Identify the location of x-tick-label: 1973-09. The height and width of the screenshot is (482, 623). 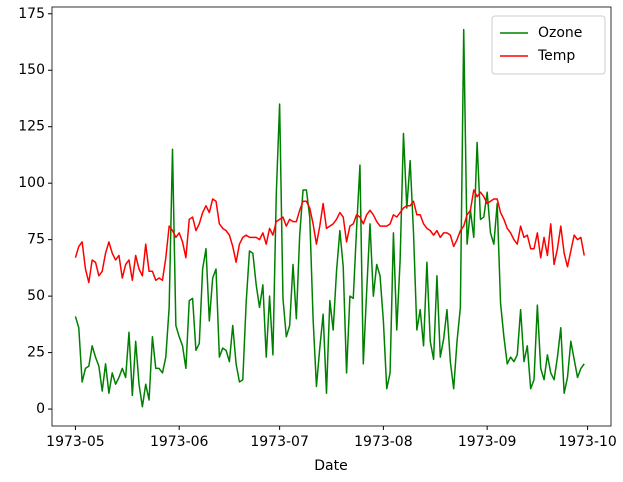
(487, 442).